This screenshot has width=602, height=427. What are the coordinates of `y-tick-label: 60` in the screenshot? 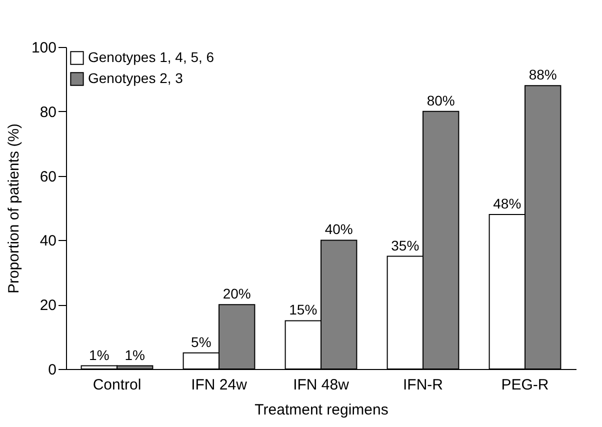 It's located at (48, 177).